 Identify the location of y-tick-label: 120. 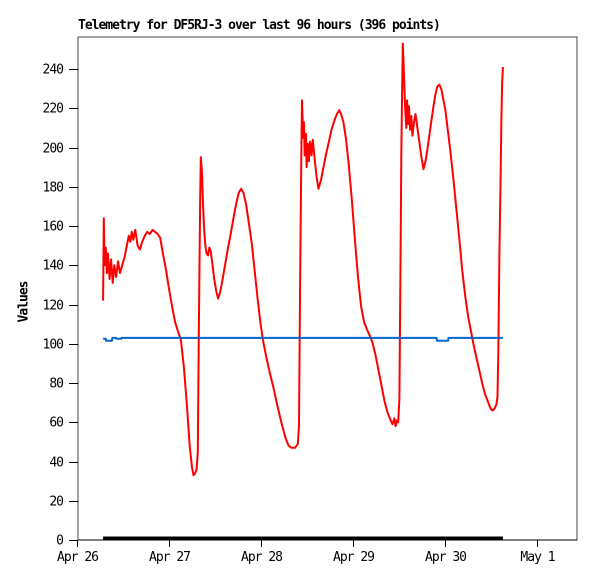
(53, 306).